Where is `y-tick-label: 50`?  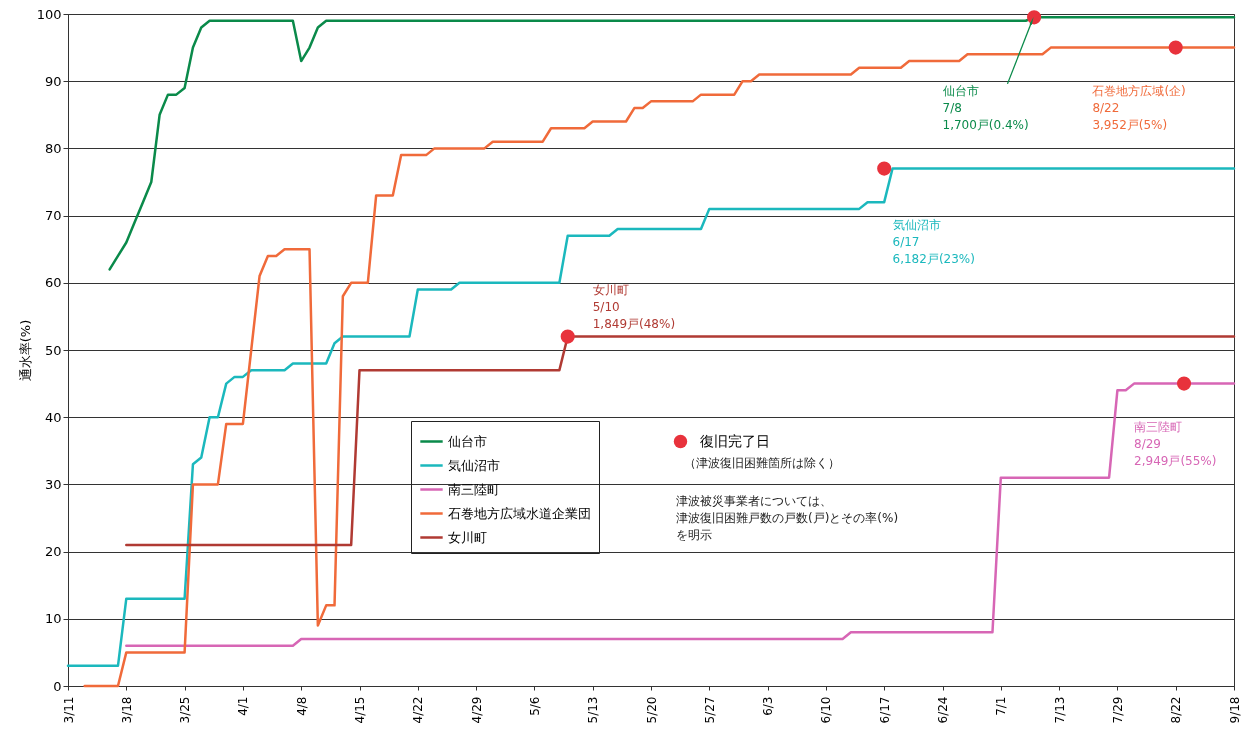
y-tick-label: 50 is located at coordinates (53, 350).